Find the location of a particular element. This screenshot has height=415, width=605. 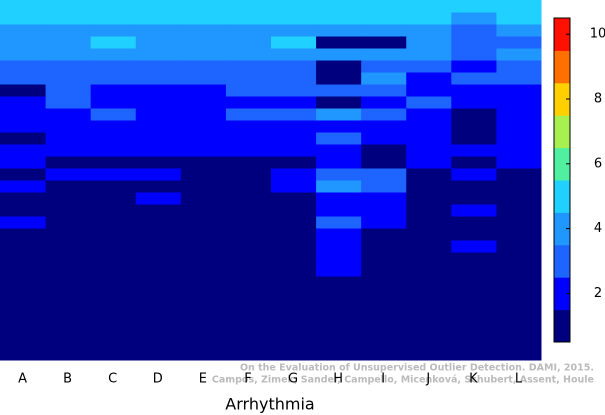

x-tick-label: J is located at coordinates (427, 379).